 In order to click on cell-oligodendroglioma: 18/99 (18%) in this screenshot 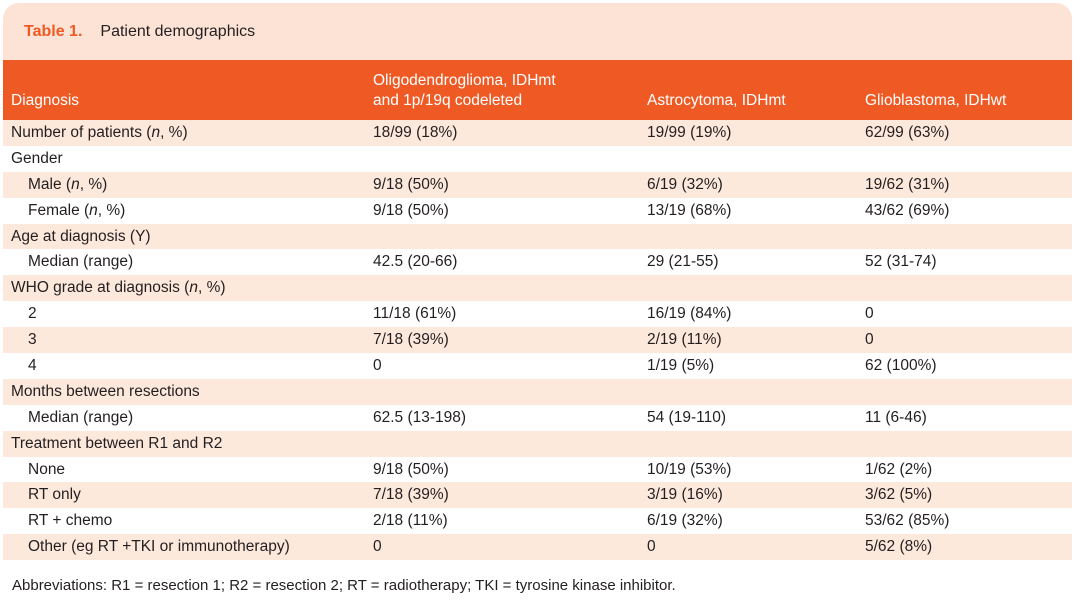, I will do `click(415, 132)`.